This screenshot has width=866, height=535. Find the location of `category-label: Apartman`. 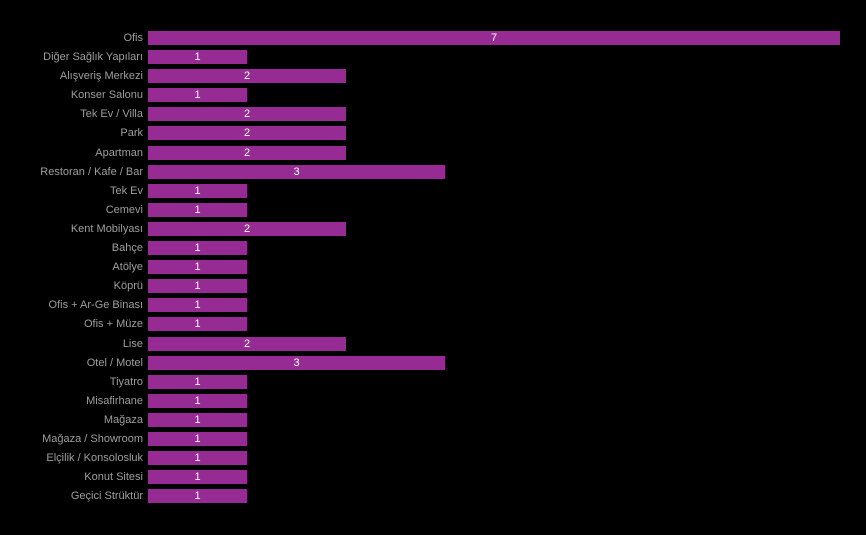

category-label: Apartman is located at coordinates (119, 152).